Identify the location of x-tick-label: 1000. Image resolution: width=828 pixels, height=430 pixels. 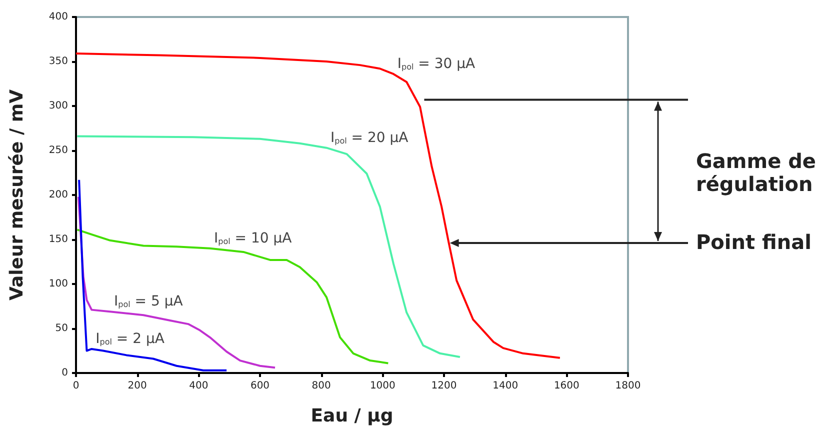
(383, 386).